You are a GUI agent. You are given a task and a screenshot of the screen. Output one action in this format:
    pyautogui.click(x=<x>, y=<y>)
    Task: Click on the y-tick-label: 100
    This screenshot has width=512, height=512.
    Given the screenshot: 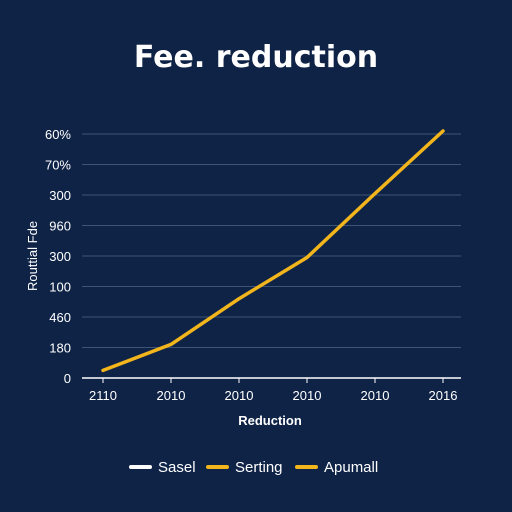 What is the action you would take?
    pyautogui.click(x=60, y=287)
    